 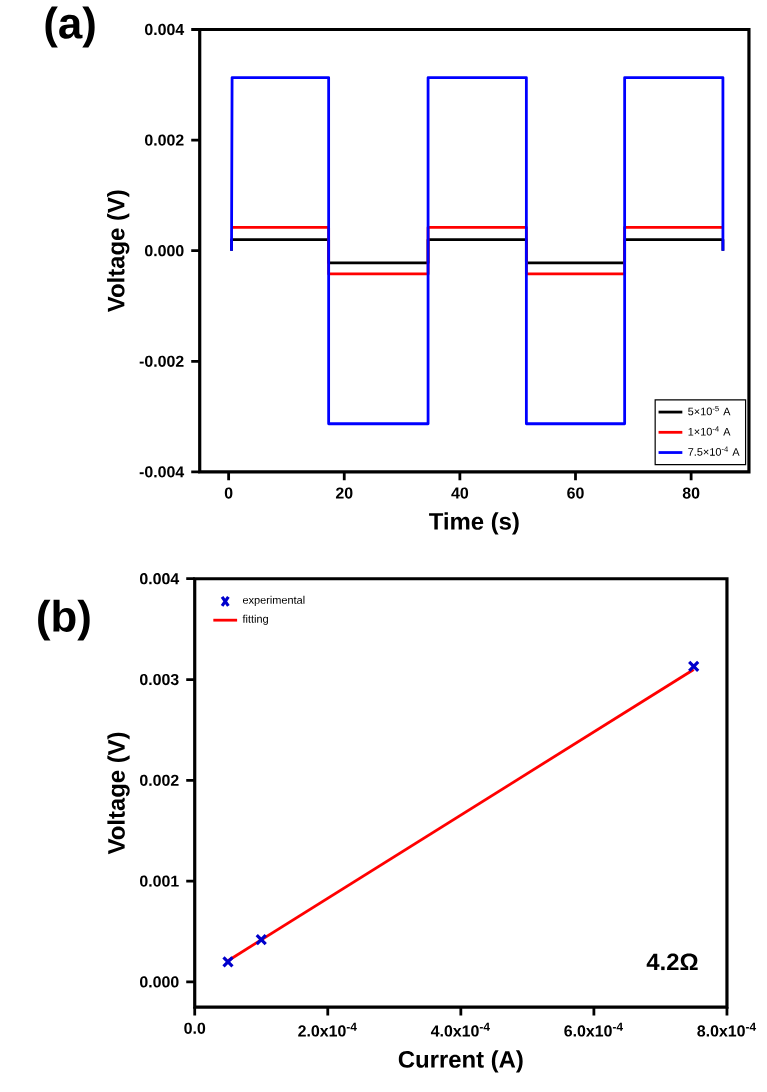 I want to click on y-tick-label: -0.002, so click(x=161, y=361).